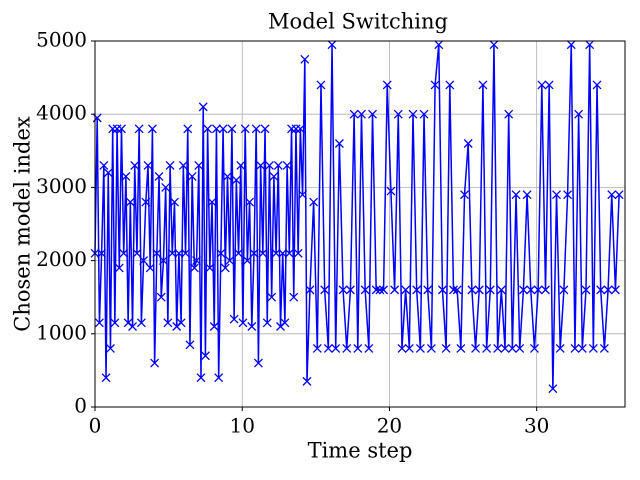 This screenshot has width=640, height=480. Describe the element at coordinates (61, 113) in the screenshot. I see `y-tick-label: 4000` at that location.